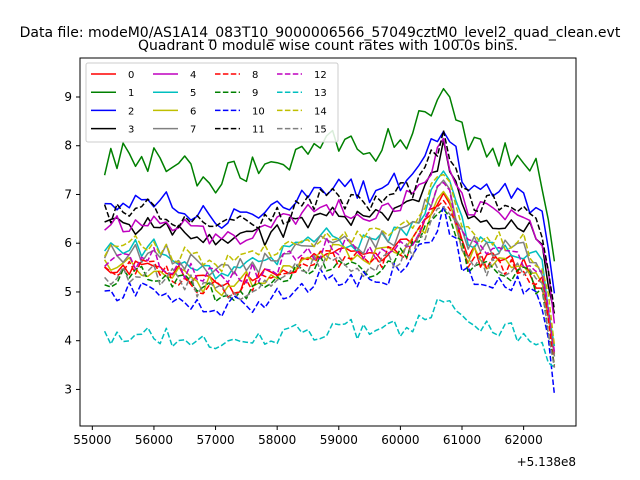 Image resolution: width=640 pixels, height=480 pixels. I want to click on legend-label-13: 13, so click(320, 93).